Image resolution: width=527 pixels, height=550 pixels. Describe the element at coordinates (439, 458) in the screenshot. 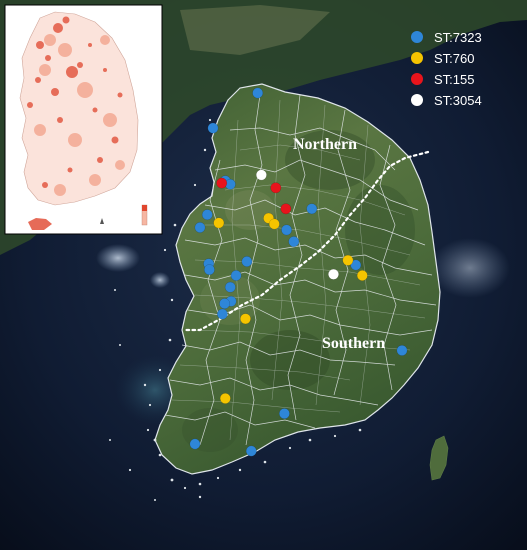

I see `island-landmass` at that location.